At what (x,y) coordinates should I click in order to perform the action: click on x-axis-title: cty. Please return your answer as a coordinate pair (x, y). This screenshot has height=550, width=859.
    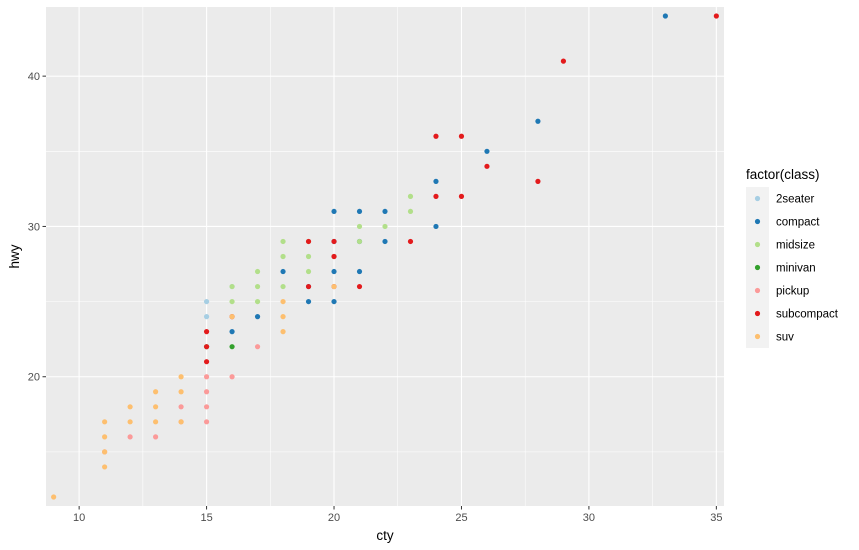
    Looking at the image, I should click on (385, 535).